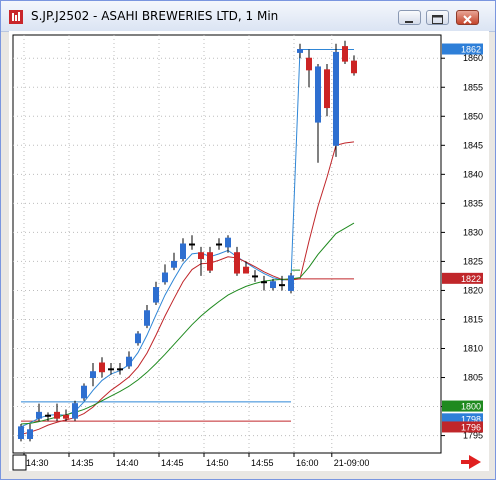  Describe the element at coordinates (473, 174) in the screenshot. I see `y-tick-label: 1840` at that location.